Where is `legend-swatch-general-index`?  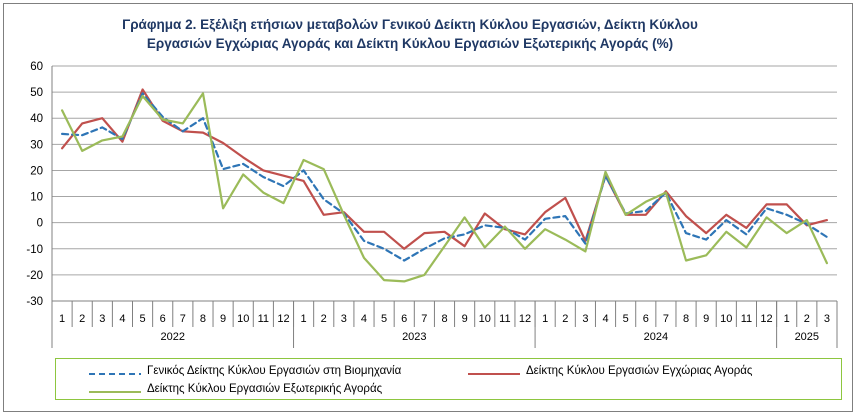 legend-swatch-general-index is located at coordinates (115, 374).